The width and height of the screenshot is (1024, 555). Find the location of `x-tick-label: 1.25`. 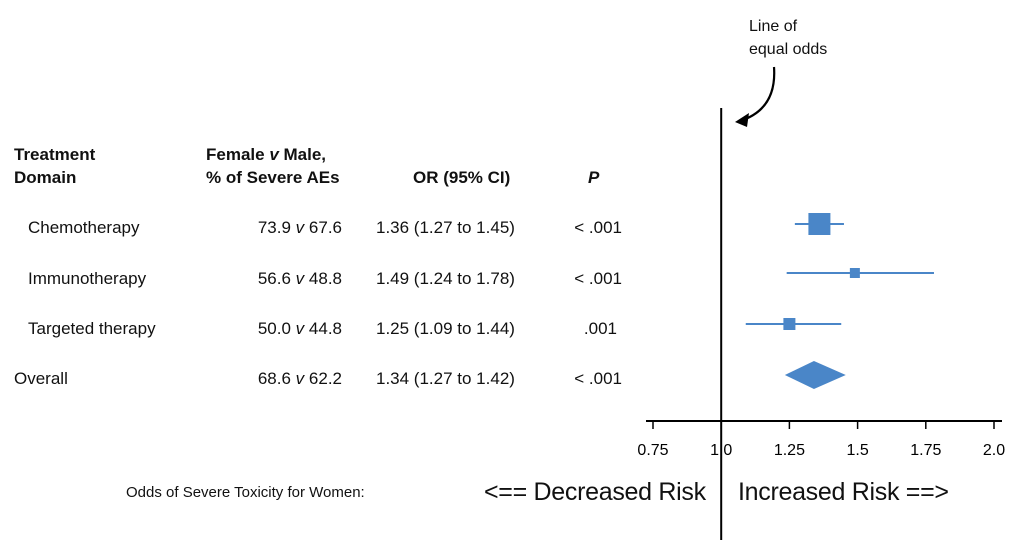

x-tick-label: 1.25 is located at coordinates (789, 450).